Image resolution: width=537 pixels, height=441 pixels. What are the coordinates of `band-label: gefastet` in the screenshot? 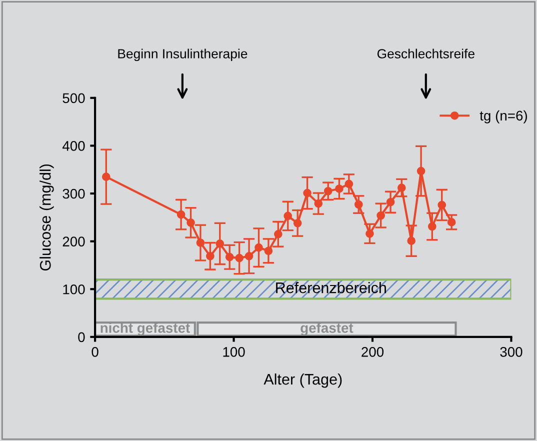 It's located at (327, 329).